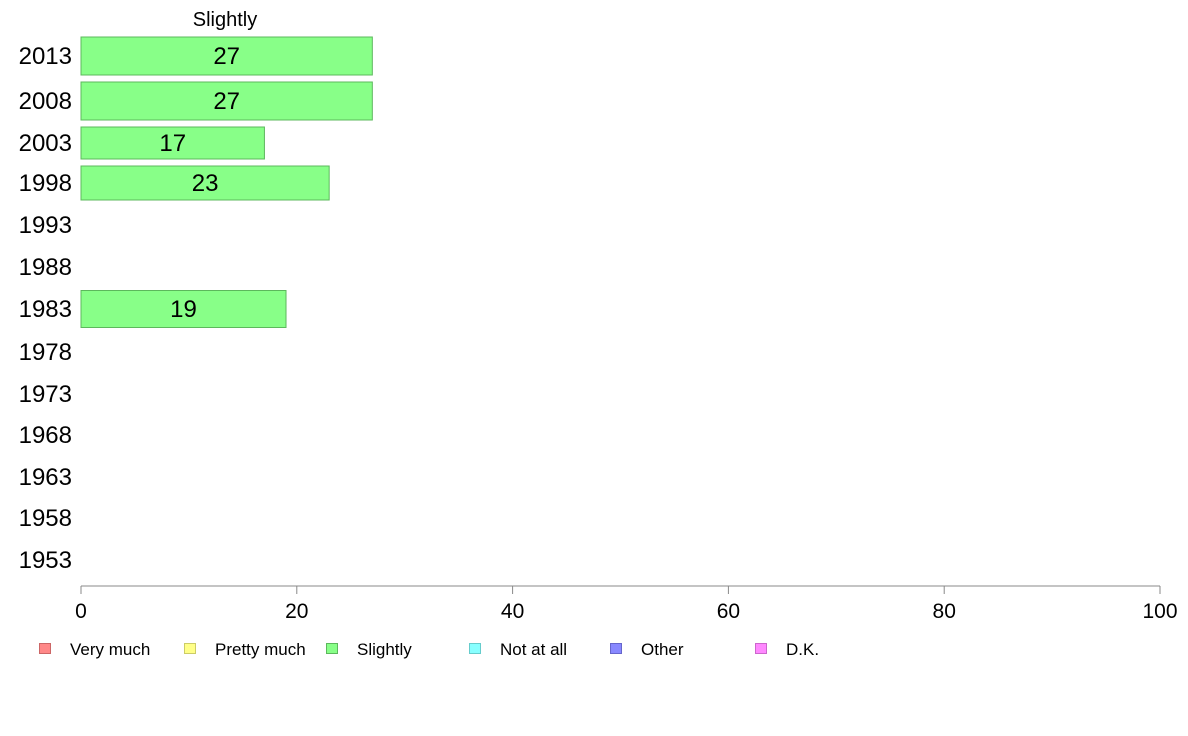 Image resolution: width=1188 pixels, height=736 pixels. Describe the element at coordinates (81, 611) in the screenshot. I see `x-tick-label: 0` at that location.